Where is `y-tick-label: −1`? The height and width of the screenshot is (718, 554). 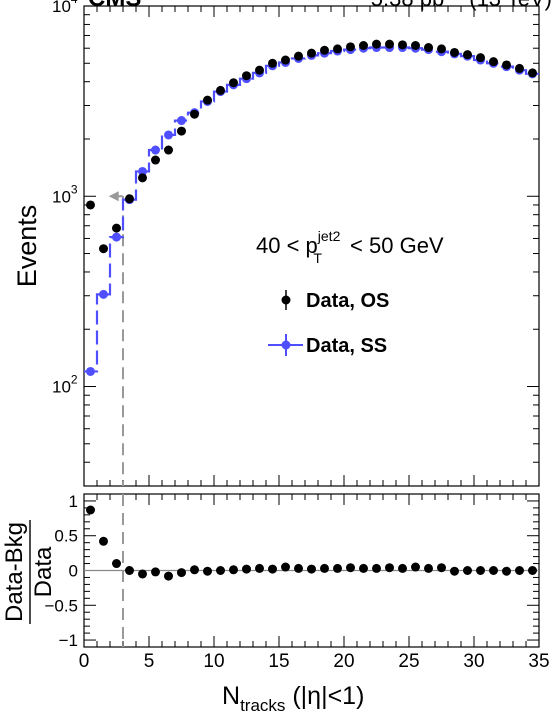 y-tick-label: −1 is located at coordinates (68, 640).